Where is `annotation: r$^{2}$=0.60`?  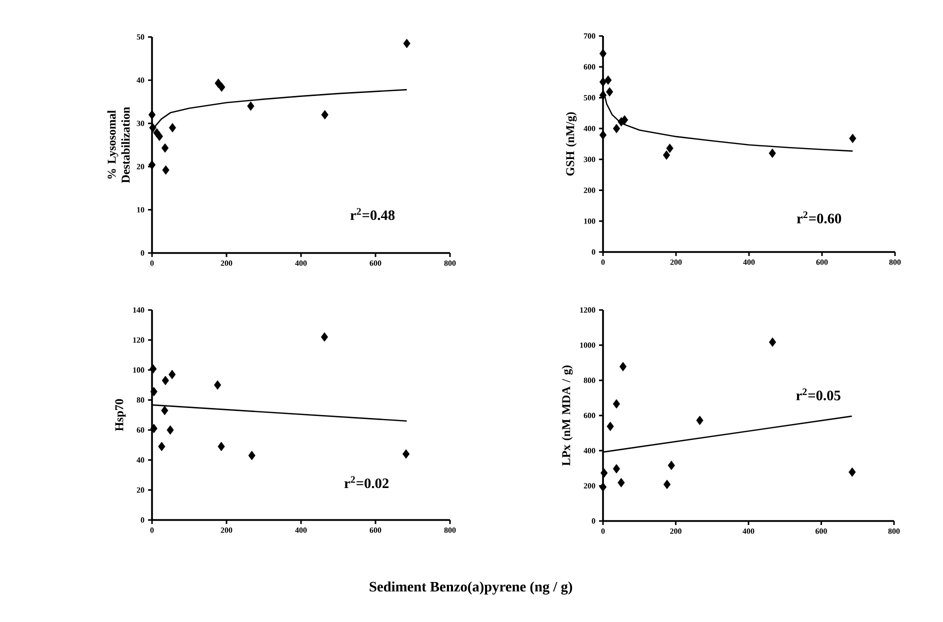
annotation: r$^{2}$=0.60 is located at coordinates (819, 217).